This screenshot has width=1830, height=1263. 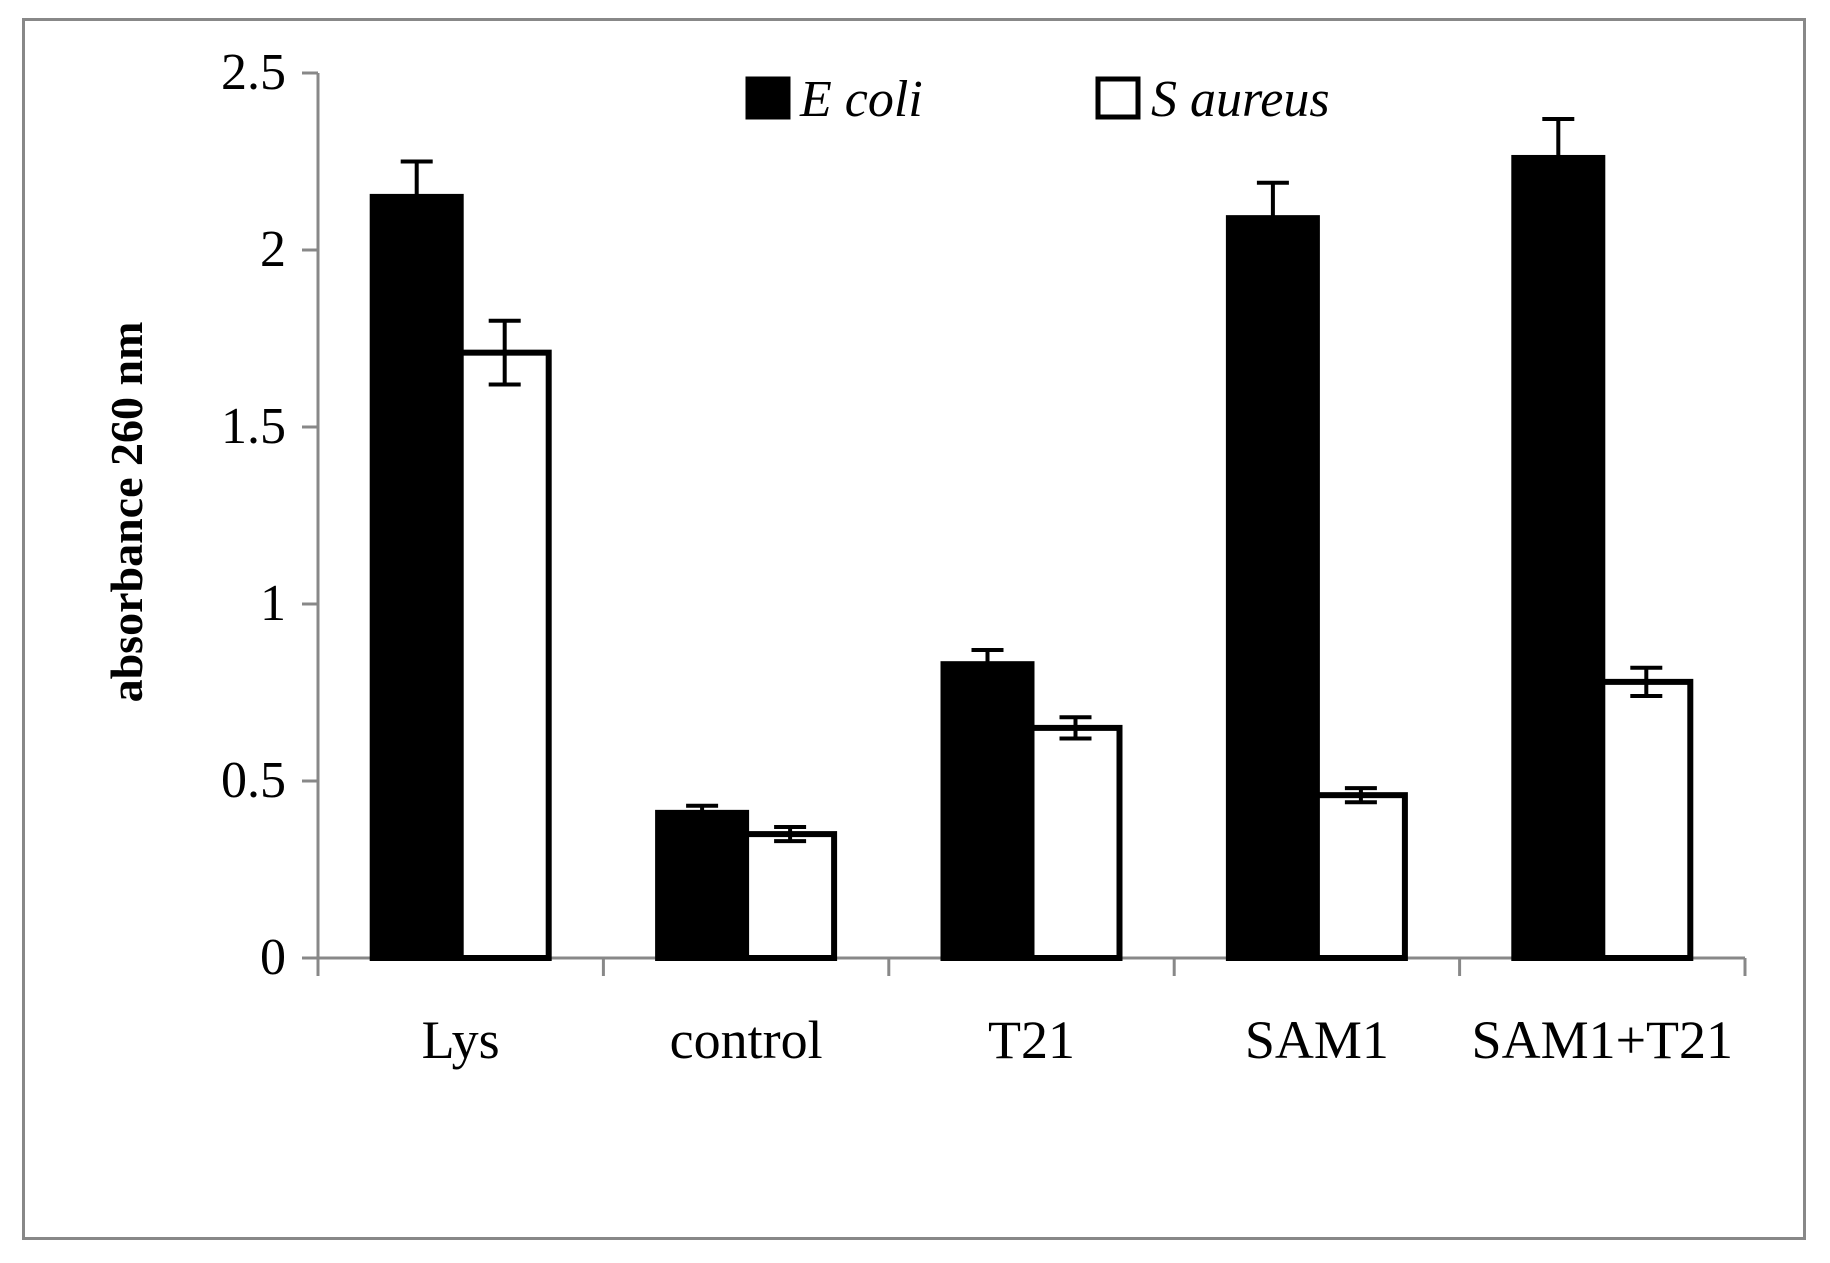 What do you see at coordinates (1031, 1040) in the screenshot?
I see `x-tick-label: T21` at bounding box center [1031, 1040].